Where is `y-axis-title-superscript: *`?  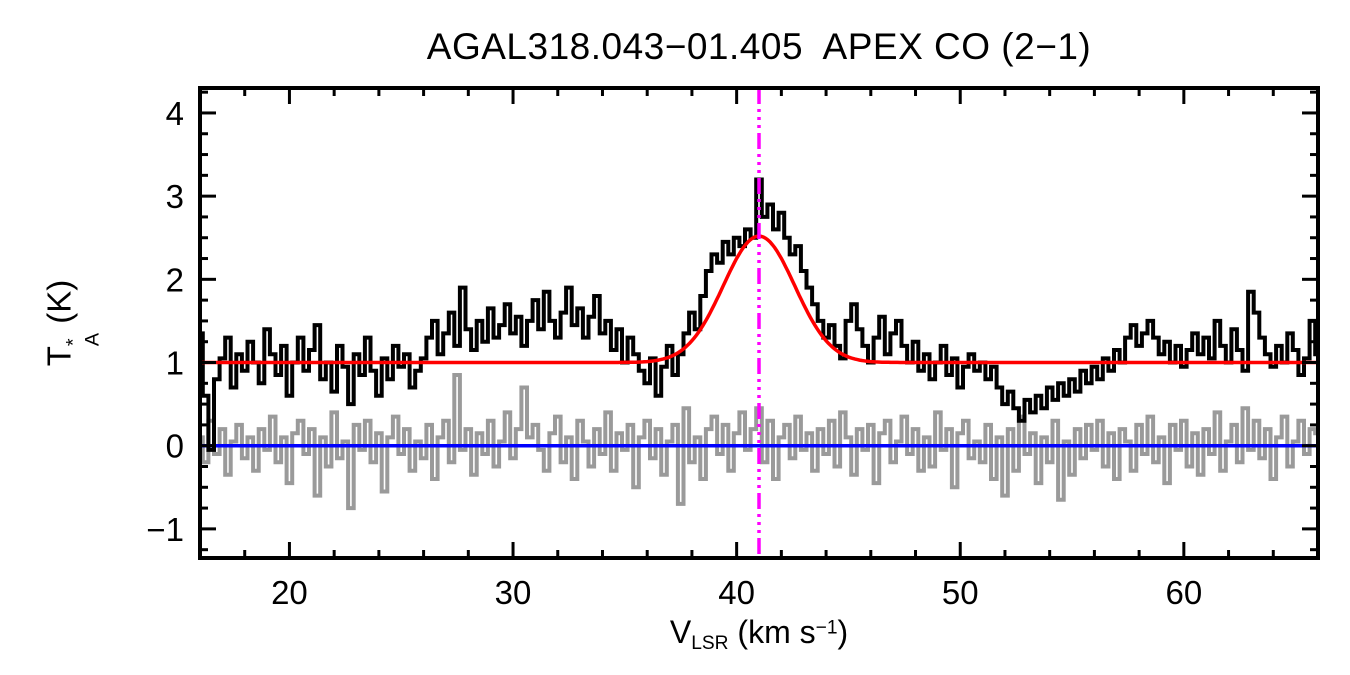
y-axis-title-superscript: * is located at coordinates (73, 342).